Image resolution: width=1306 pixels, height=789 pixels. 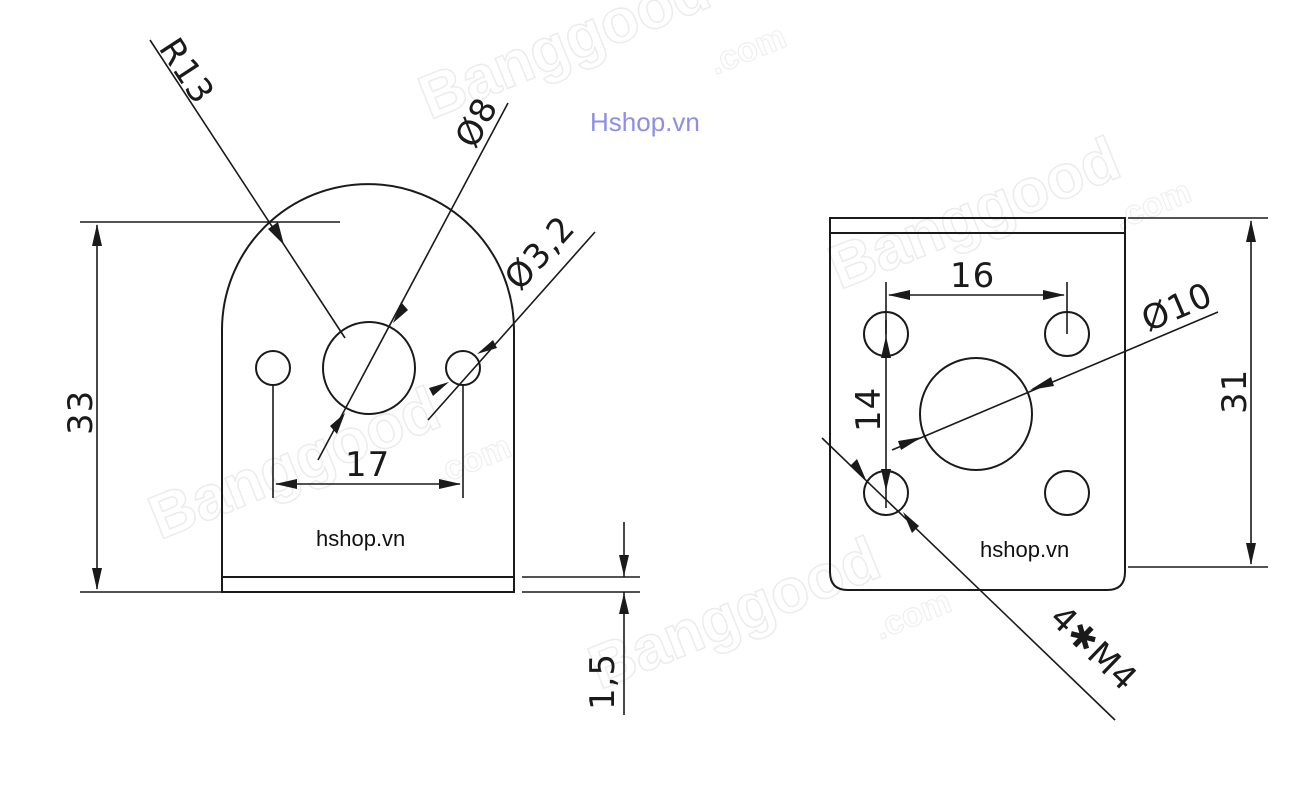 I want to click on left-height-arrow-bottom, so click(x=97, y=579).